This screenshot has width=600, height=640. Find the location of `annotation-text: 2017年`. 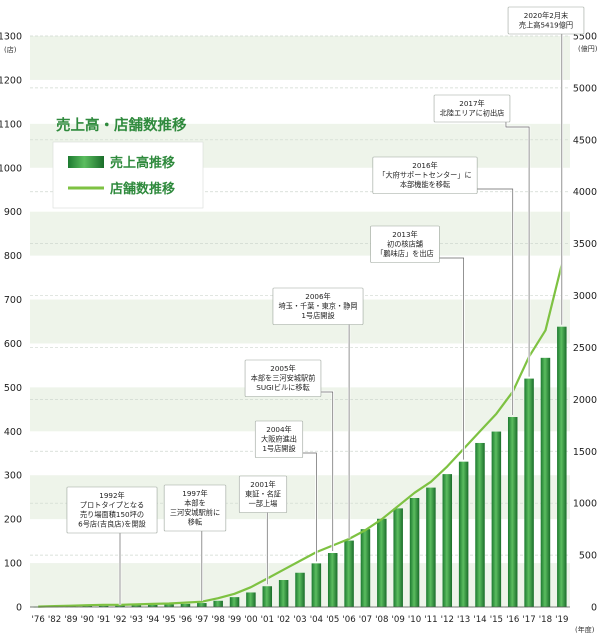

annotation-text: 2017年 is located at coordinates (471, 103).